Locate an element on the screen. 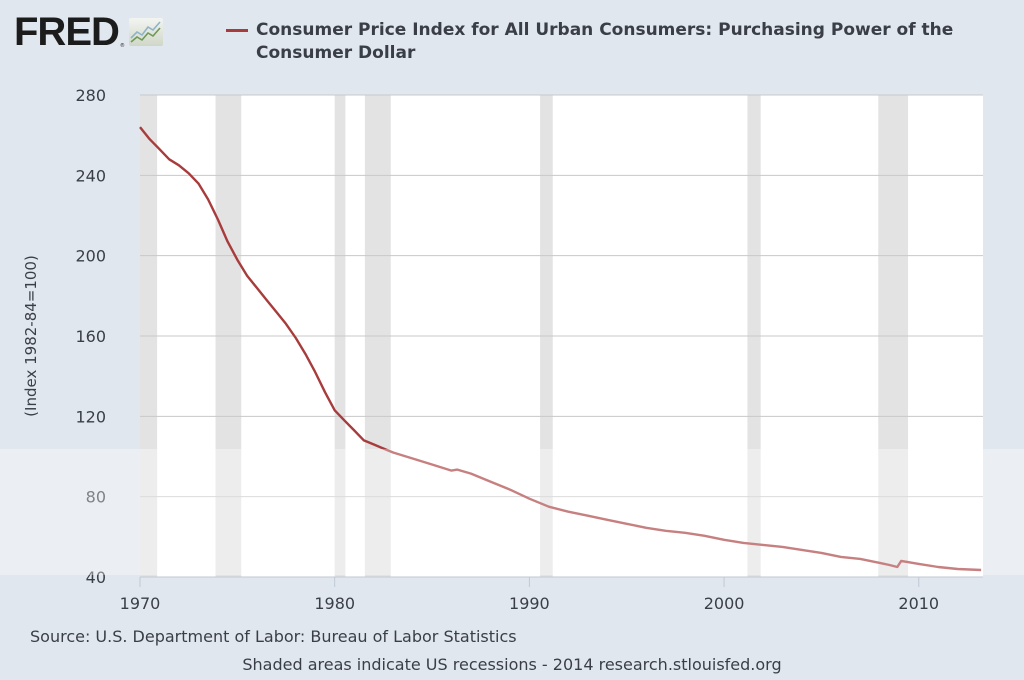 Image resolution: width=1024 pixels, height=680 pixels. y-tick-label: 120 is located at coordinates (90, 416).